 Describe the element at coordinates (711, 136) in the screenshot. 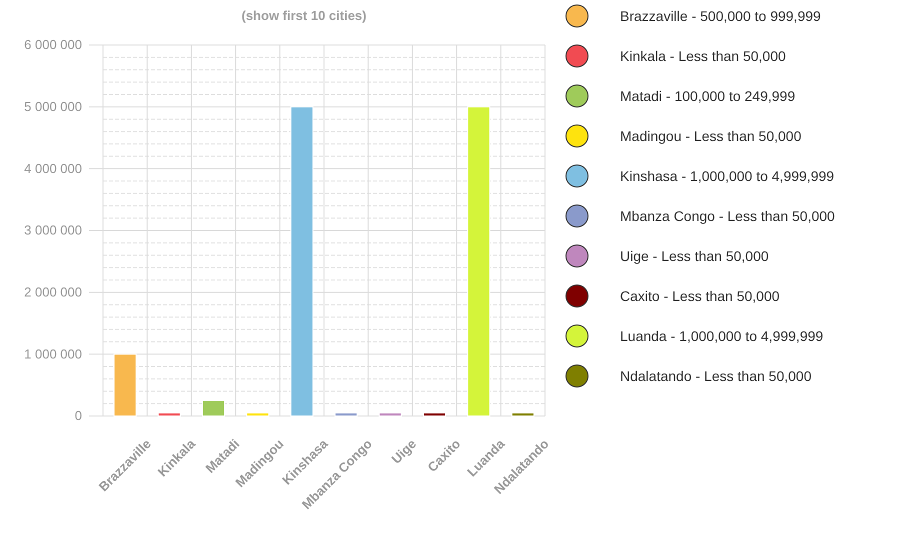

I see `legend-label: Madingou - Less than 50,000` at that location.